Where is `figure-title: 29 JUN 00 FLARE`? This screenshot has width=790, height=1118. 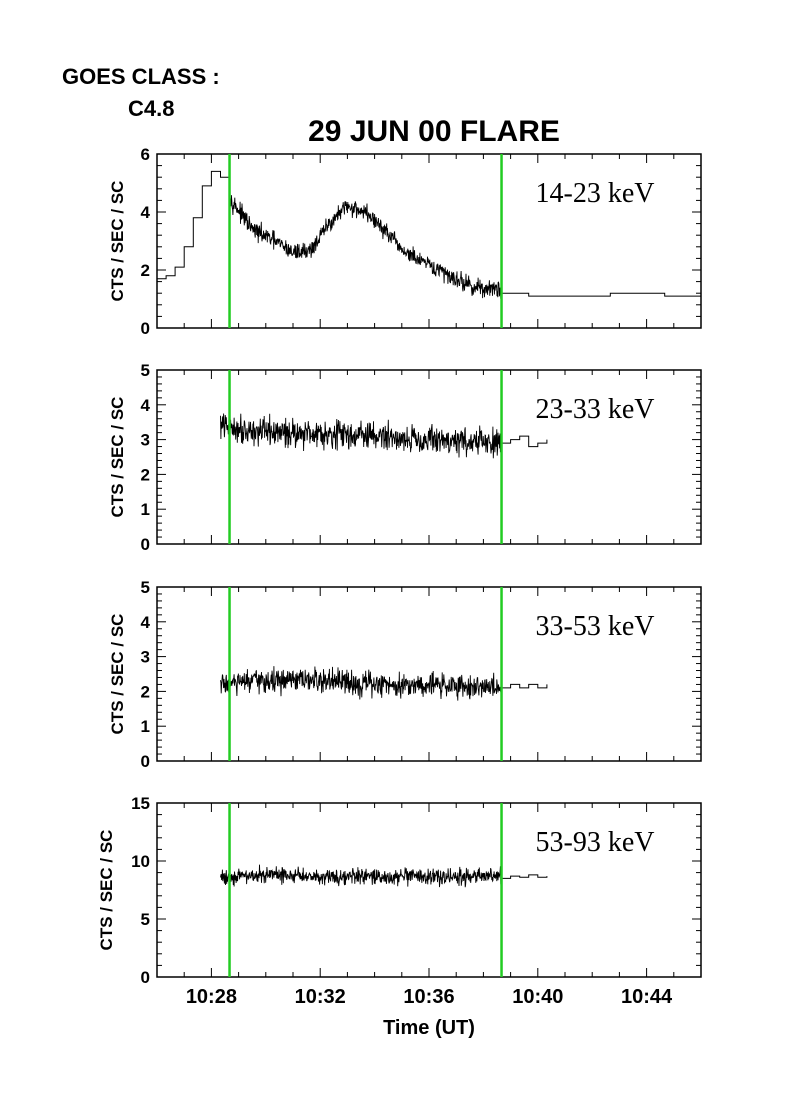
figure-title: 29 JUN 00 FLARE is located at coordinates (434, 131).